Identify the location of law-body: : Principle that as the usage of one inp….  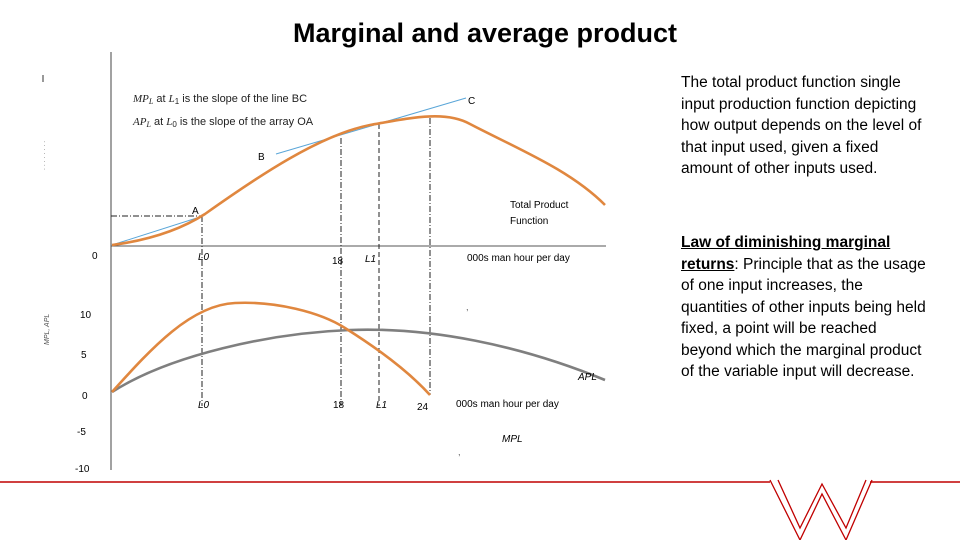
(803, 318).